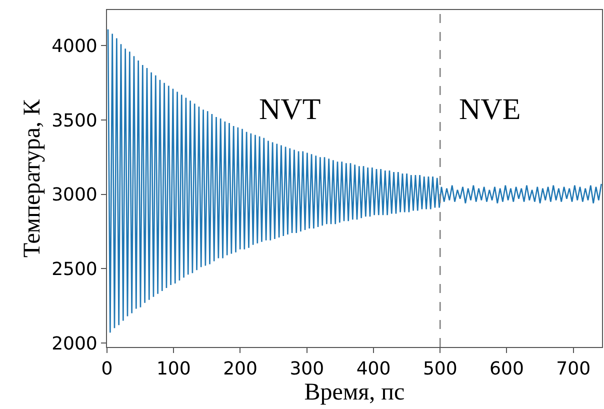 The height and width of the screenshot is (409, 604). Describe the element at coordinates (354, 393) in the screenshot. I see `x-axis-title: Время, пс` at that location.